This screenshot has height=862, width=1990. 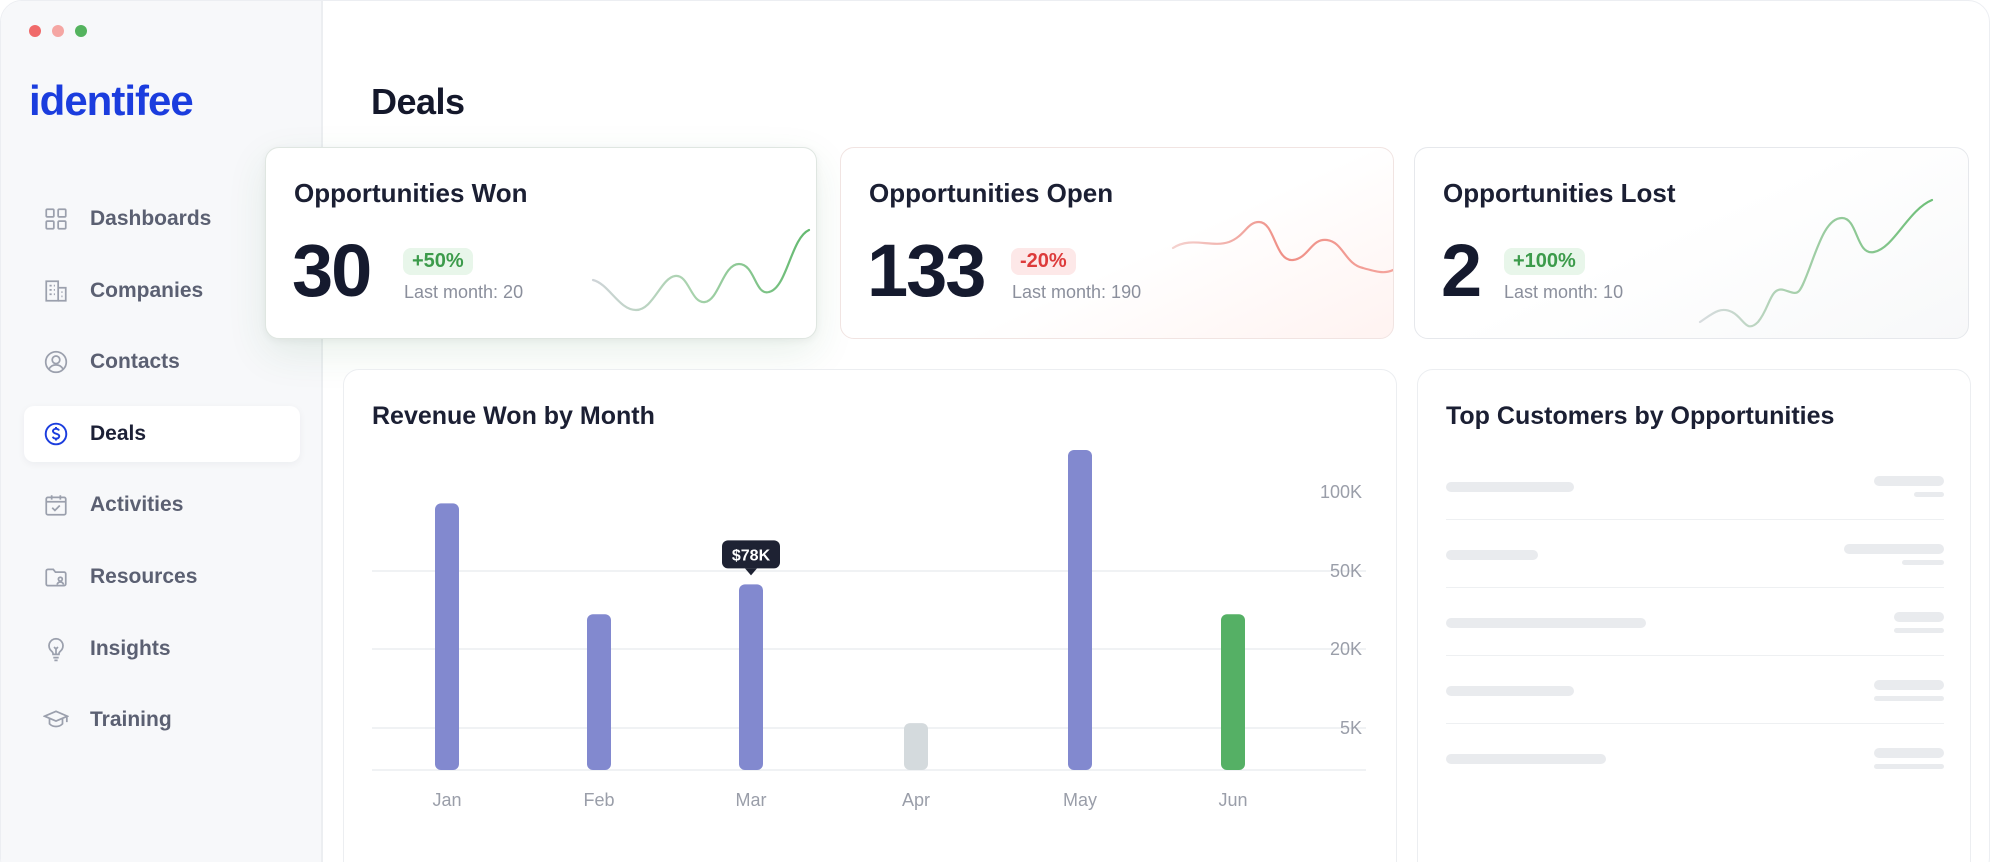 I want to click on sidebar-item-label: Resources, so click(x=144, y=576).